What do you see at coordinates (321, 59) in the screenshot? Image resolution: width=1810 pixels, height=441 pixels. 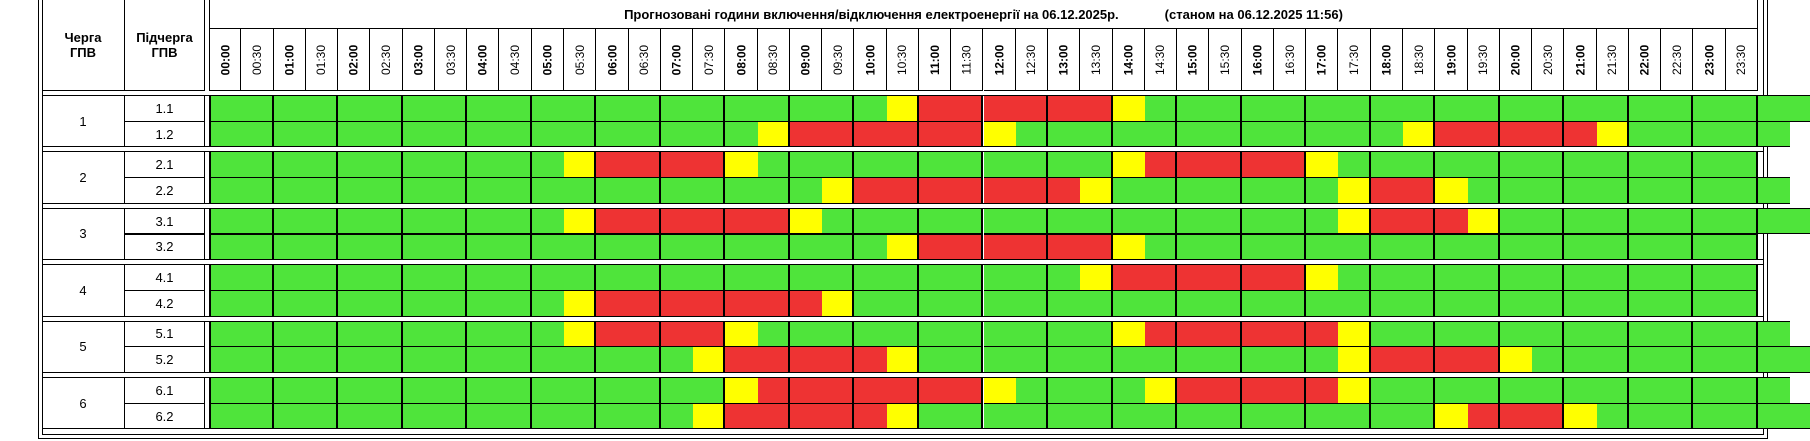 I see `time-label: 01:30` at bounding box center [321, 59].